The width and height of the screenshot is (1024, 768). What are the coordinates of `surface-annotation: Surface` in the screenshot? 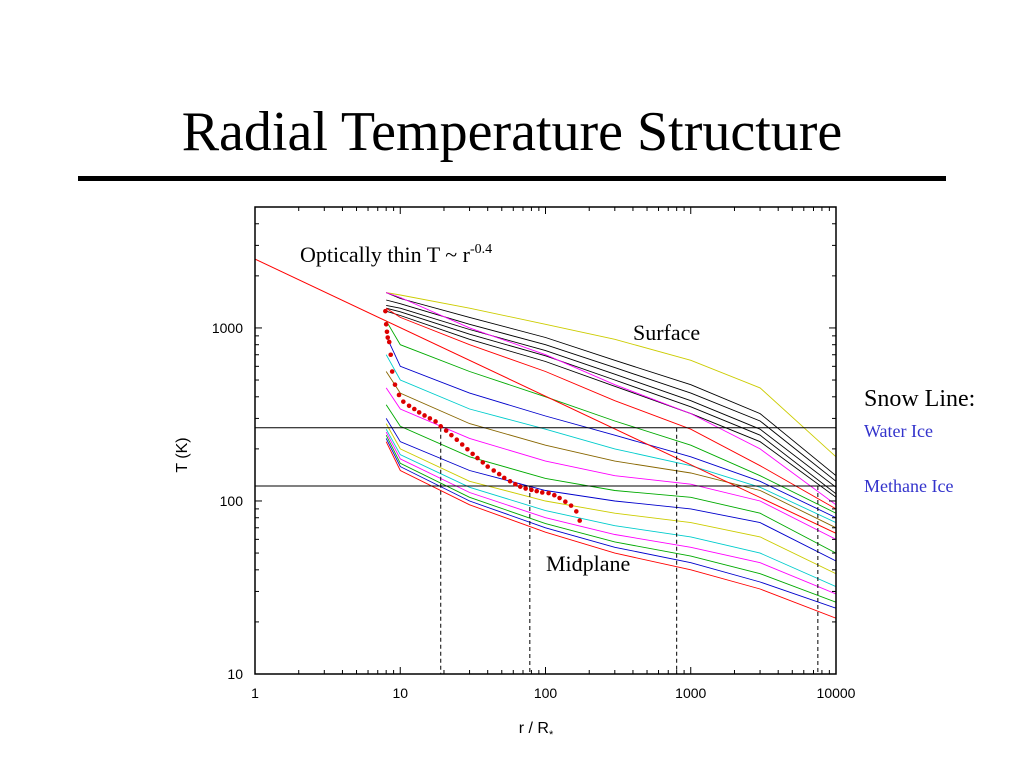 It's located at (666, 332).